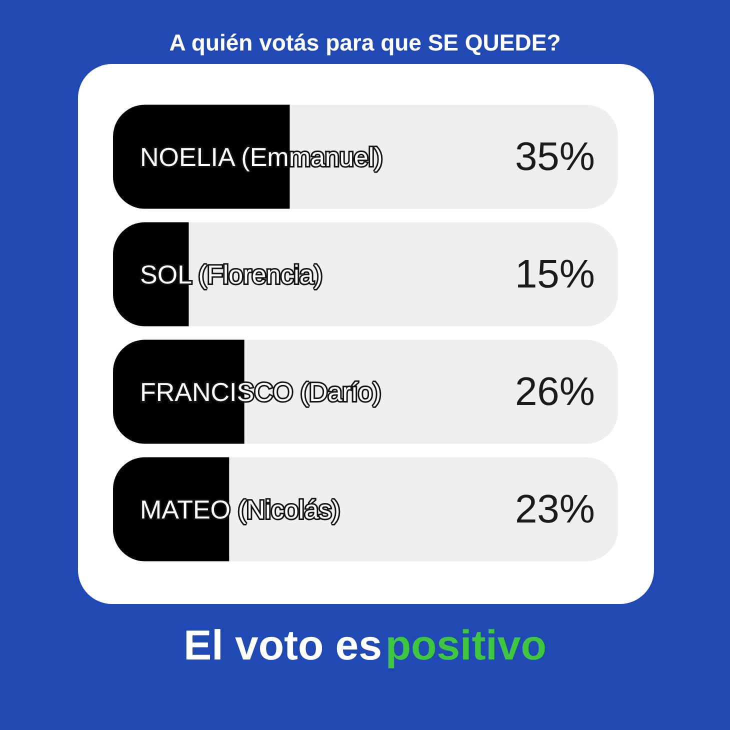 Image resolution: width=730 pixels, height=730 pixels. I want to click on data-label: 35%, so click(554, 156).